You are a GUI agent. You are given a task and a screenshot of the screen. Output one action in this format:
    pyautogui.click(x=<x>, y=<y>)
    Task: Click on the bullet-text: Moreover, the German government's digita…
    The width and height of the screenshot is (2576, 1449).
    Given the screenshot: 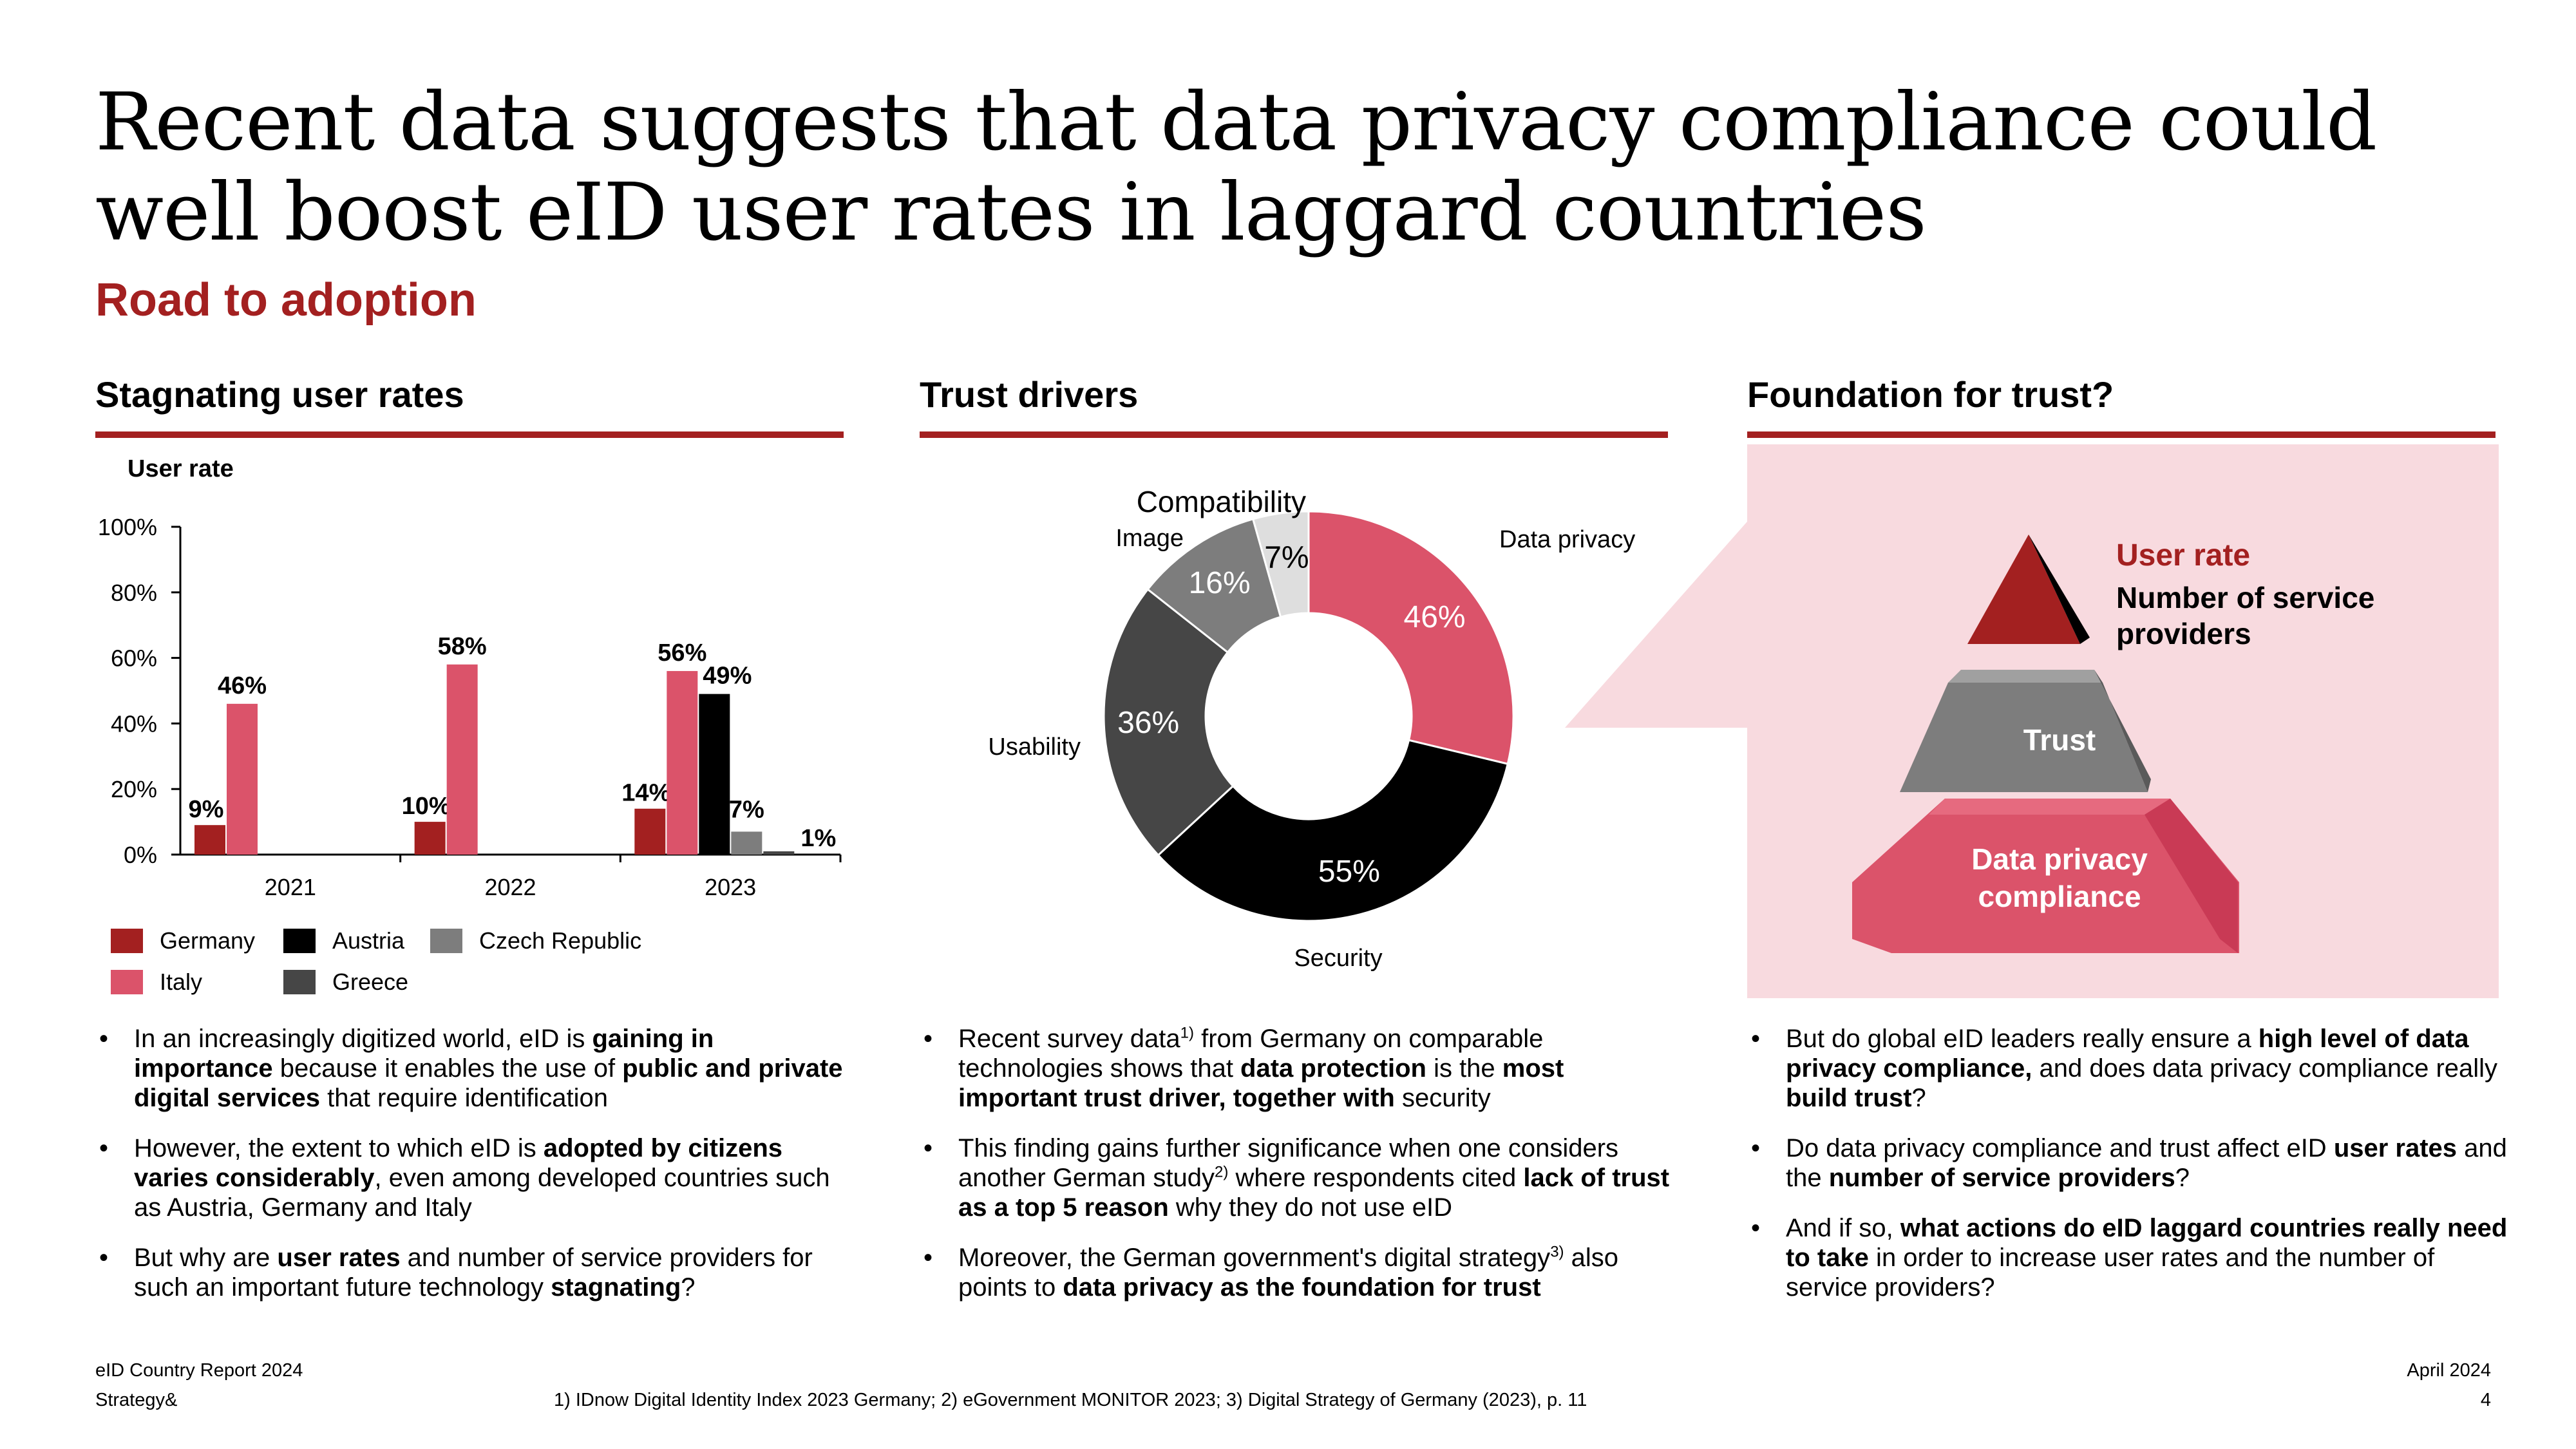 What is the action you would take?
    pyautogui.click(x=1254, y=1258)
    